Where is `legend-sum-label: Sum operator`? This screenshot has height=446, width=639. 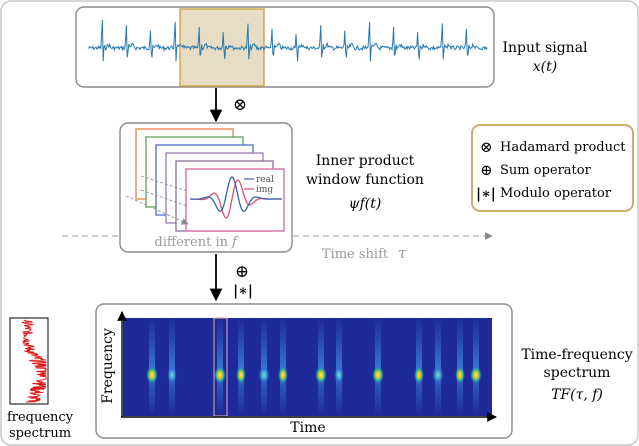
legend-sum-label: Sum operator is located at coordinates (546, 170).